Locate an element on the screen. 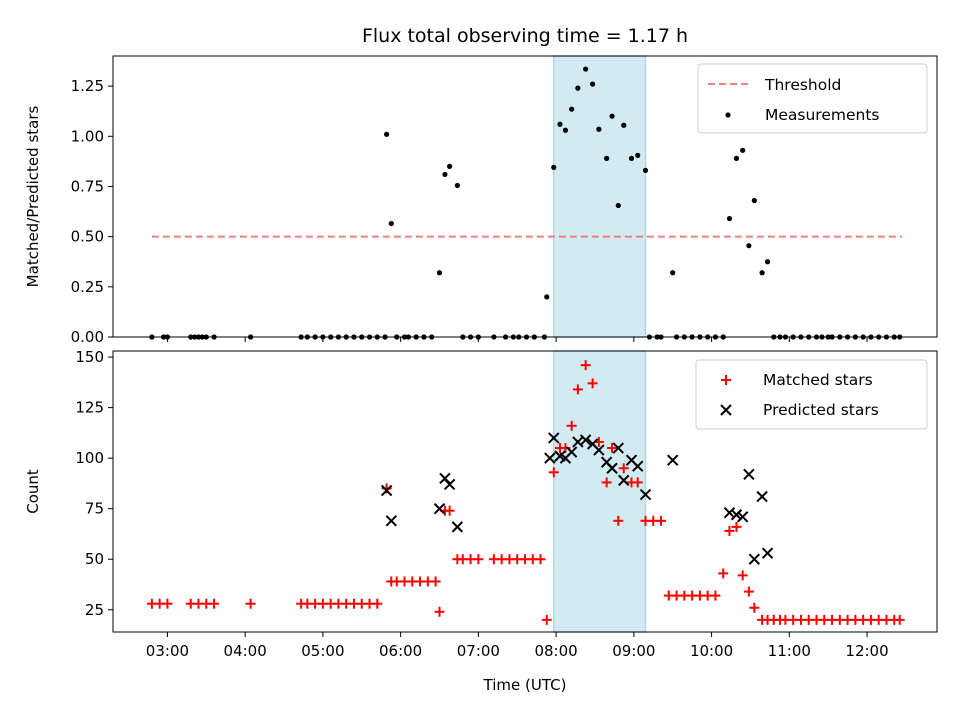  legend-predicted-label: Predicted stars is located at coordinates (821, 410).